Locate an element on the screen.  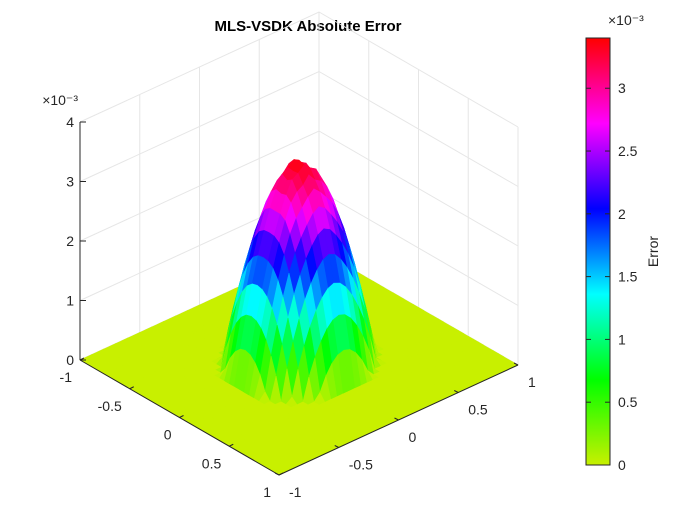
x-tick-label: 0 is located at coordinates (168, 435).